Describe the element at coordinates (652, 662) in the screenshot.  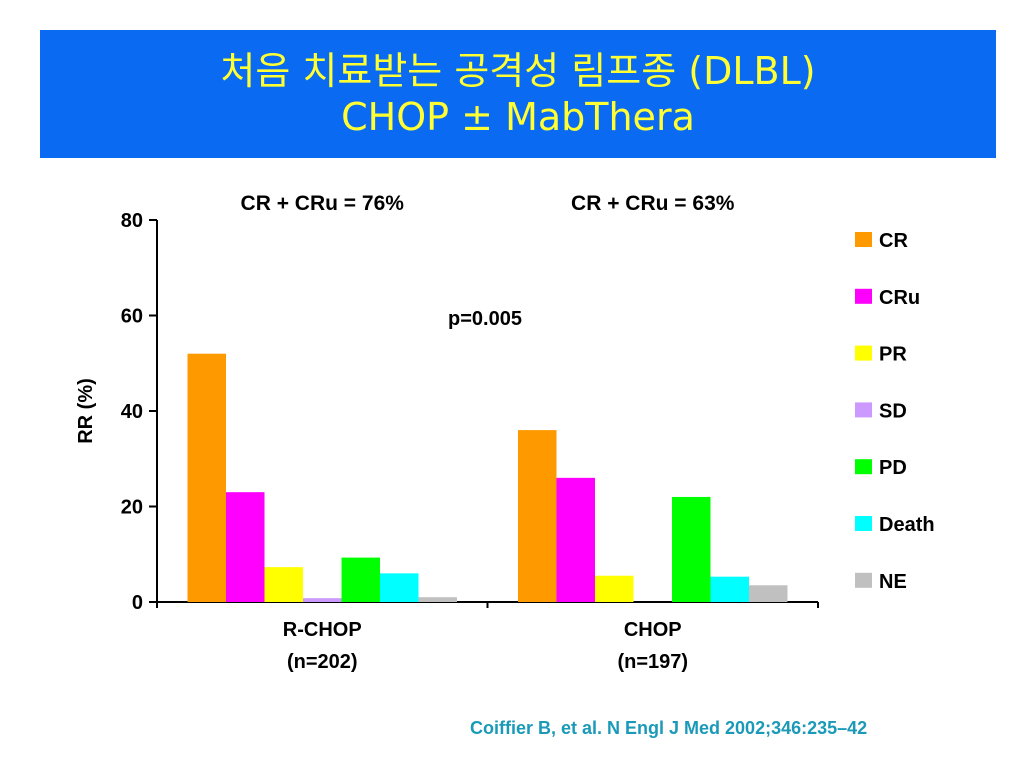
I see `x-category-sublabel: (n=197)` at that location.